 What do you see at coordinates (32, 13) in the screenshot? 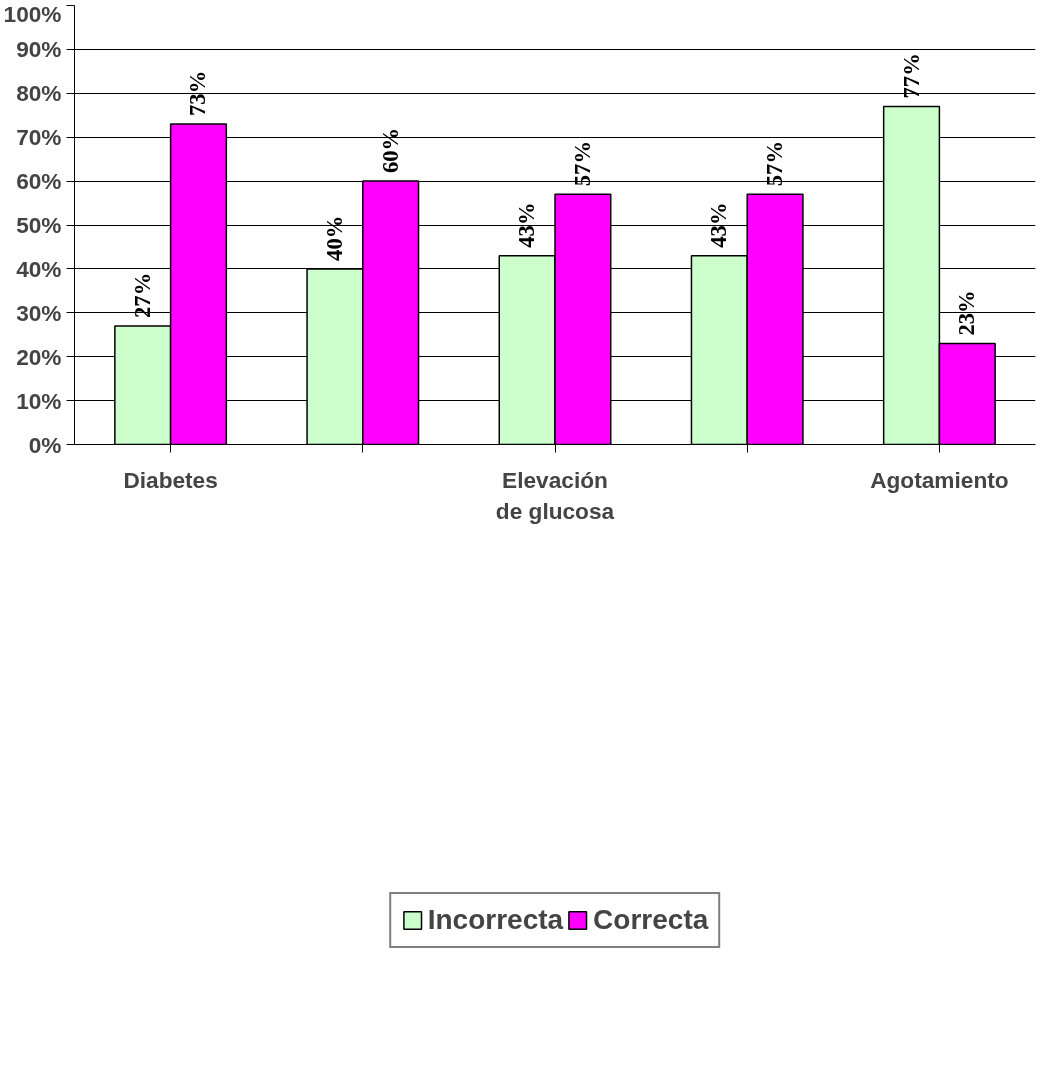
I see `y-tick-label: 100%` at bounding box center [32, 13].